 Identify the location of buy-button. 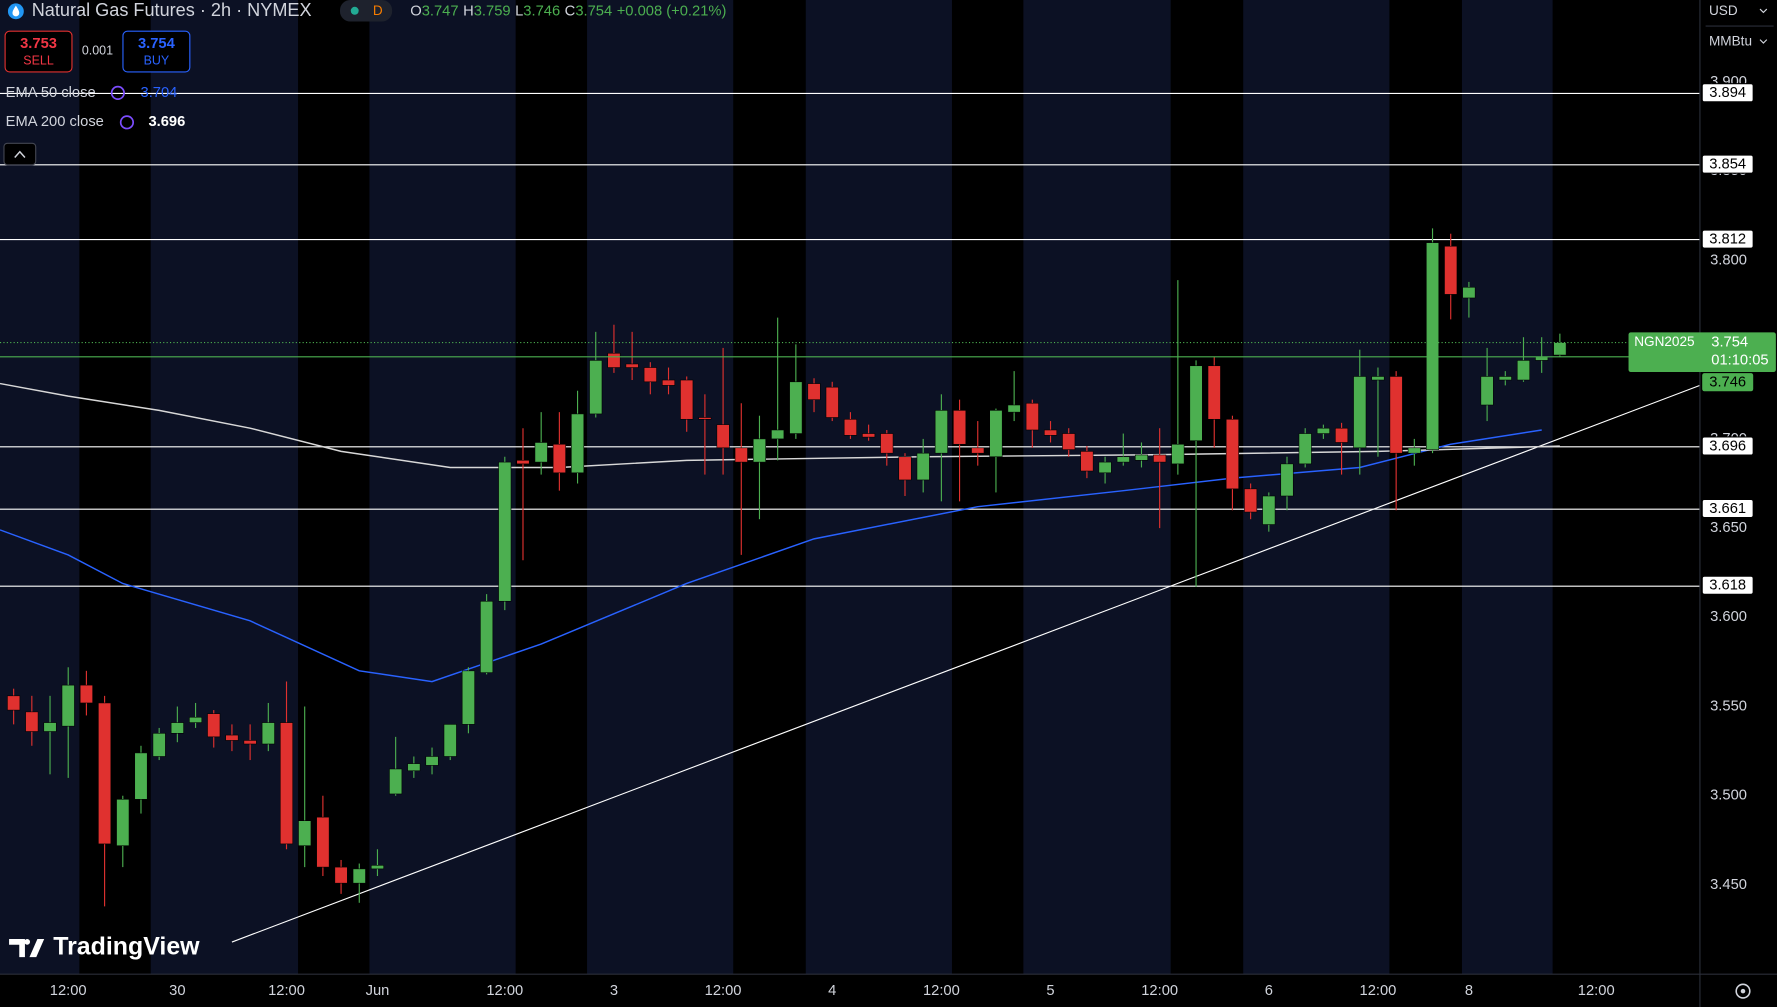
(156, 51).